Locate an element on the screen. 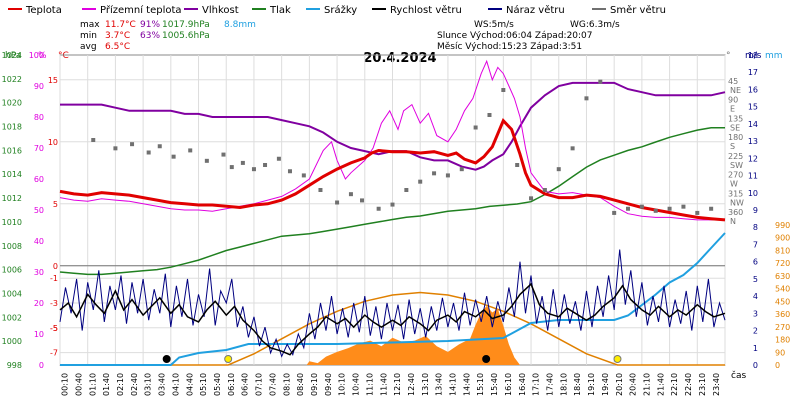 This screenshot has height=400, width=800. time-tick-label: 06:10 is located at coordinates (231, 384).